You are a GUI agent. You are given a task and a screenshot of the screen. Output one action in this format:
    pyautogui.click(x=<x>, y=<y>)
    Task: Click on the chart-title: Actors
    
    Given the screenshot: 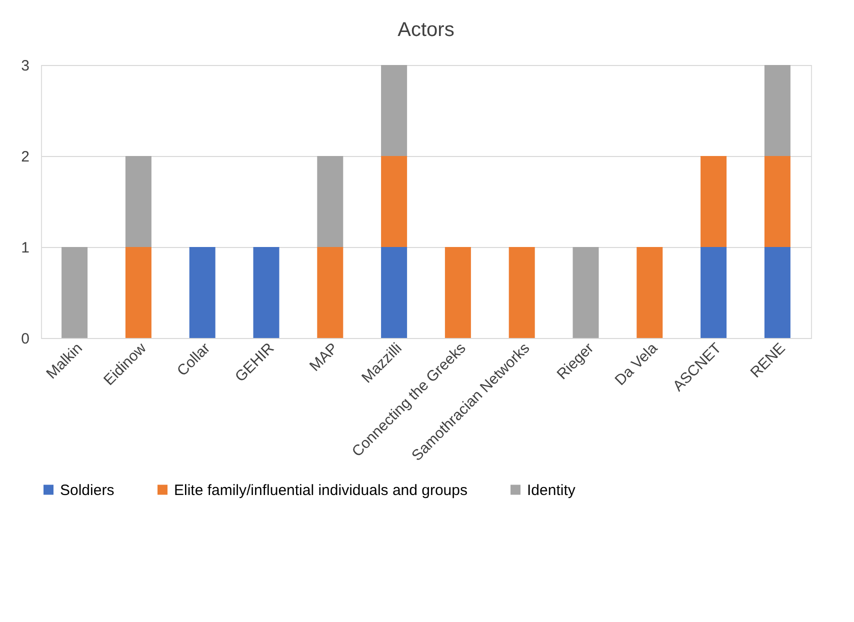 What is the action you would take?
    pyautogui.click(x=426, y=30)
    